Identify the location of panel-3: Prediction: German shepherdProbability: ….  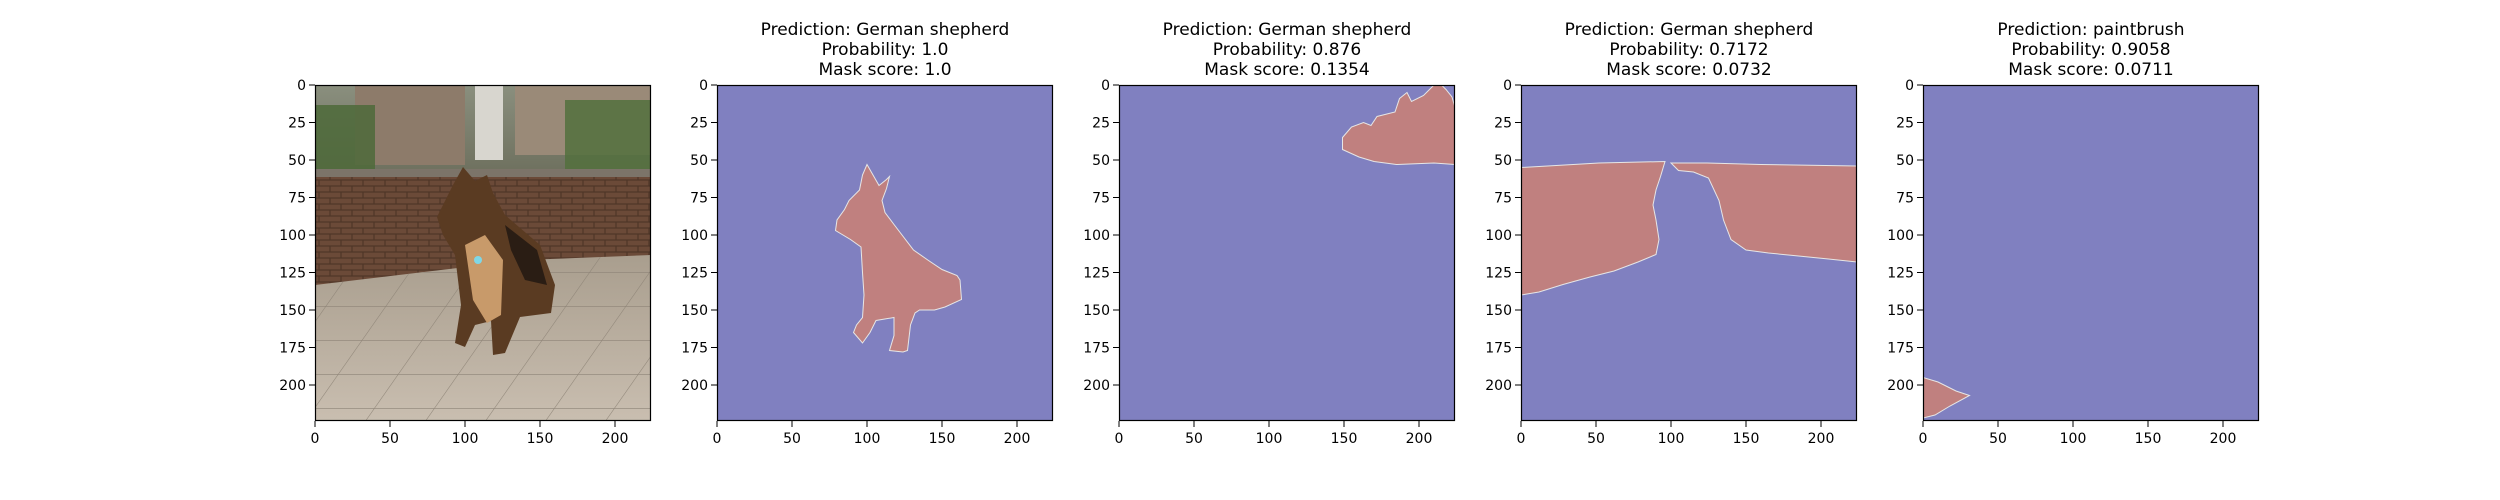
(1671, 233).